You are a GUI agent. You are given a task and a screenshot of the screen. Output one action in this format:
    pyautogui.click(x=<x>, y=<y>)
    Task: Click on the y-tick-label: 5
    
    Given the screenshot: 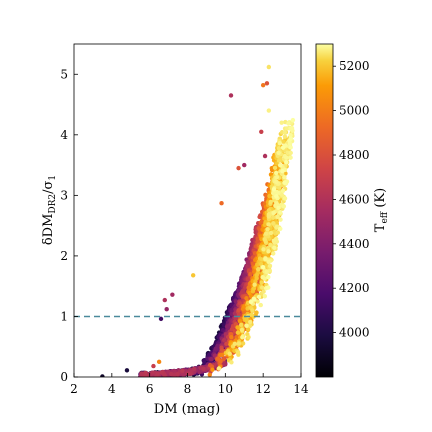 What is the action you would take?
    pyautogui.click(x=64, y=74)
    